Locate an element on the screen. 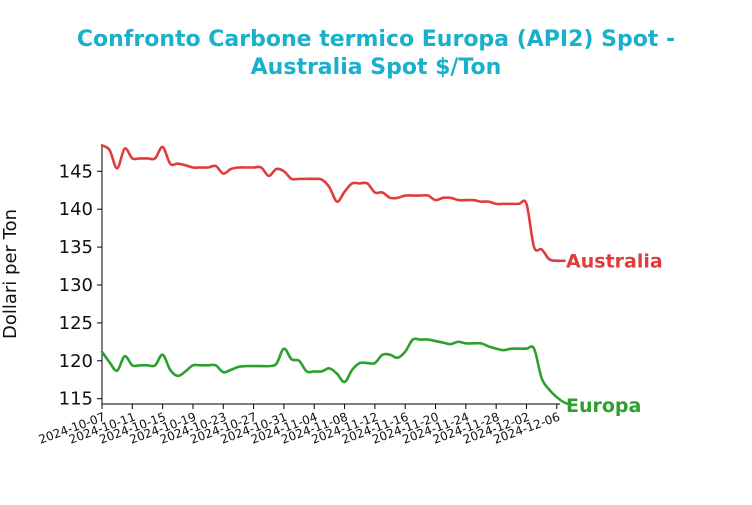  series-line-australia is located at coordinates (333, 203).